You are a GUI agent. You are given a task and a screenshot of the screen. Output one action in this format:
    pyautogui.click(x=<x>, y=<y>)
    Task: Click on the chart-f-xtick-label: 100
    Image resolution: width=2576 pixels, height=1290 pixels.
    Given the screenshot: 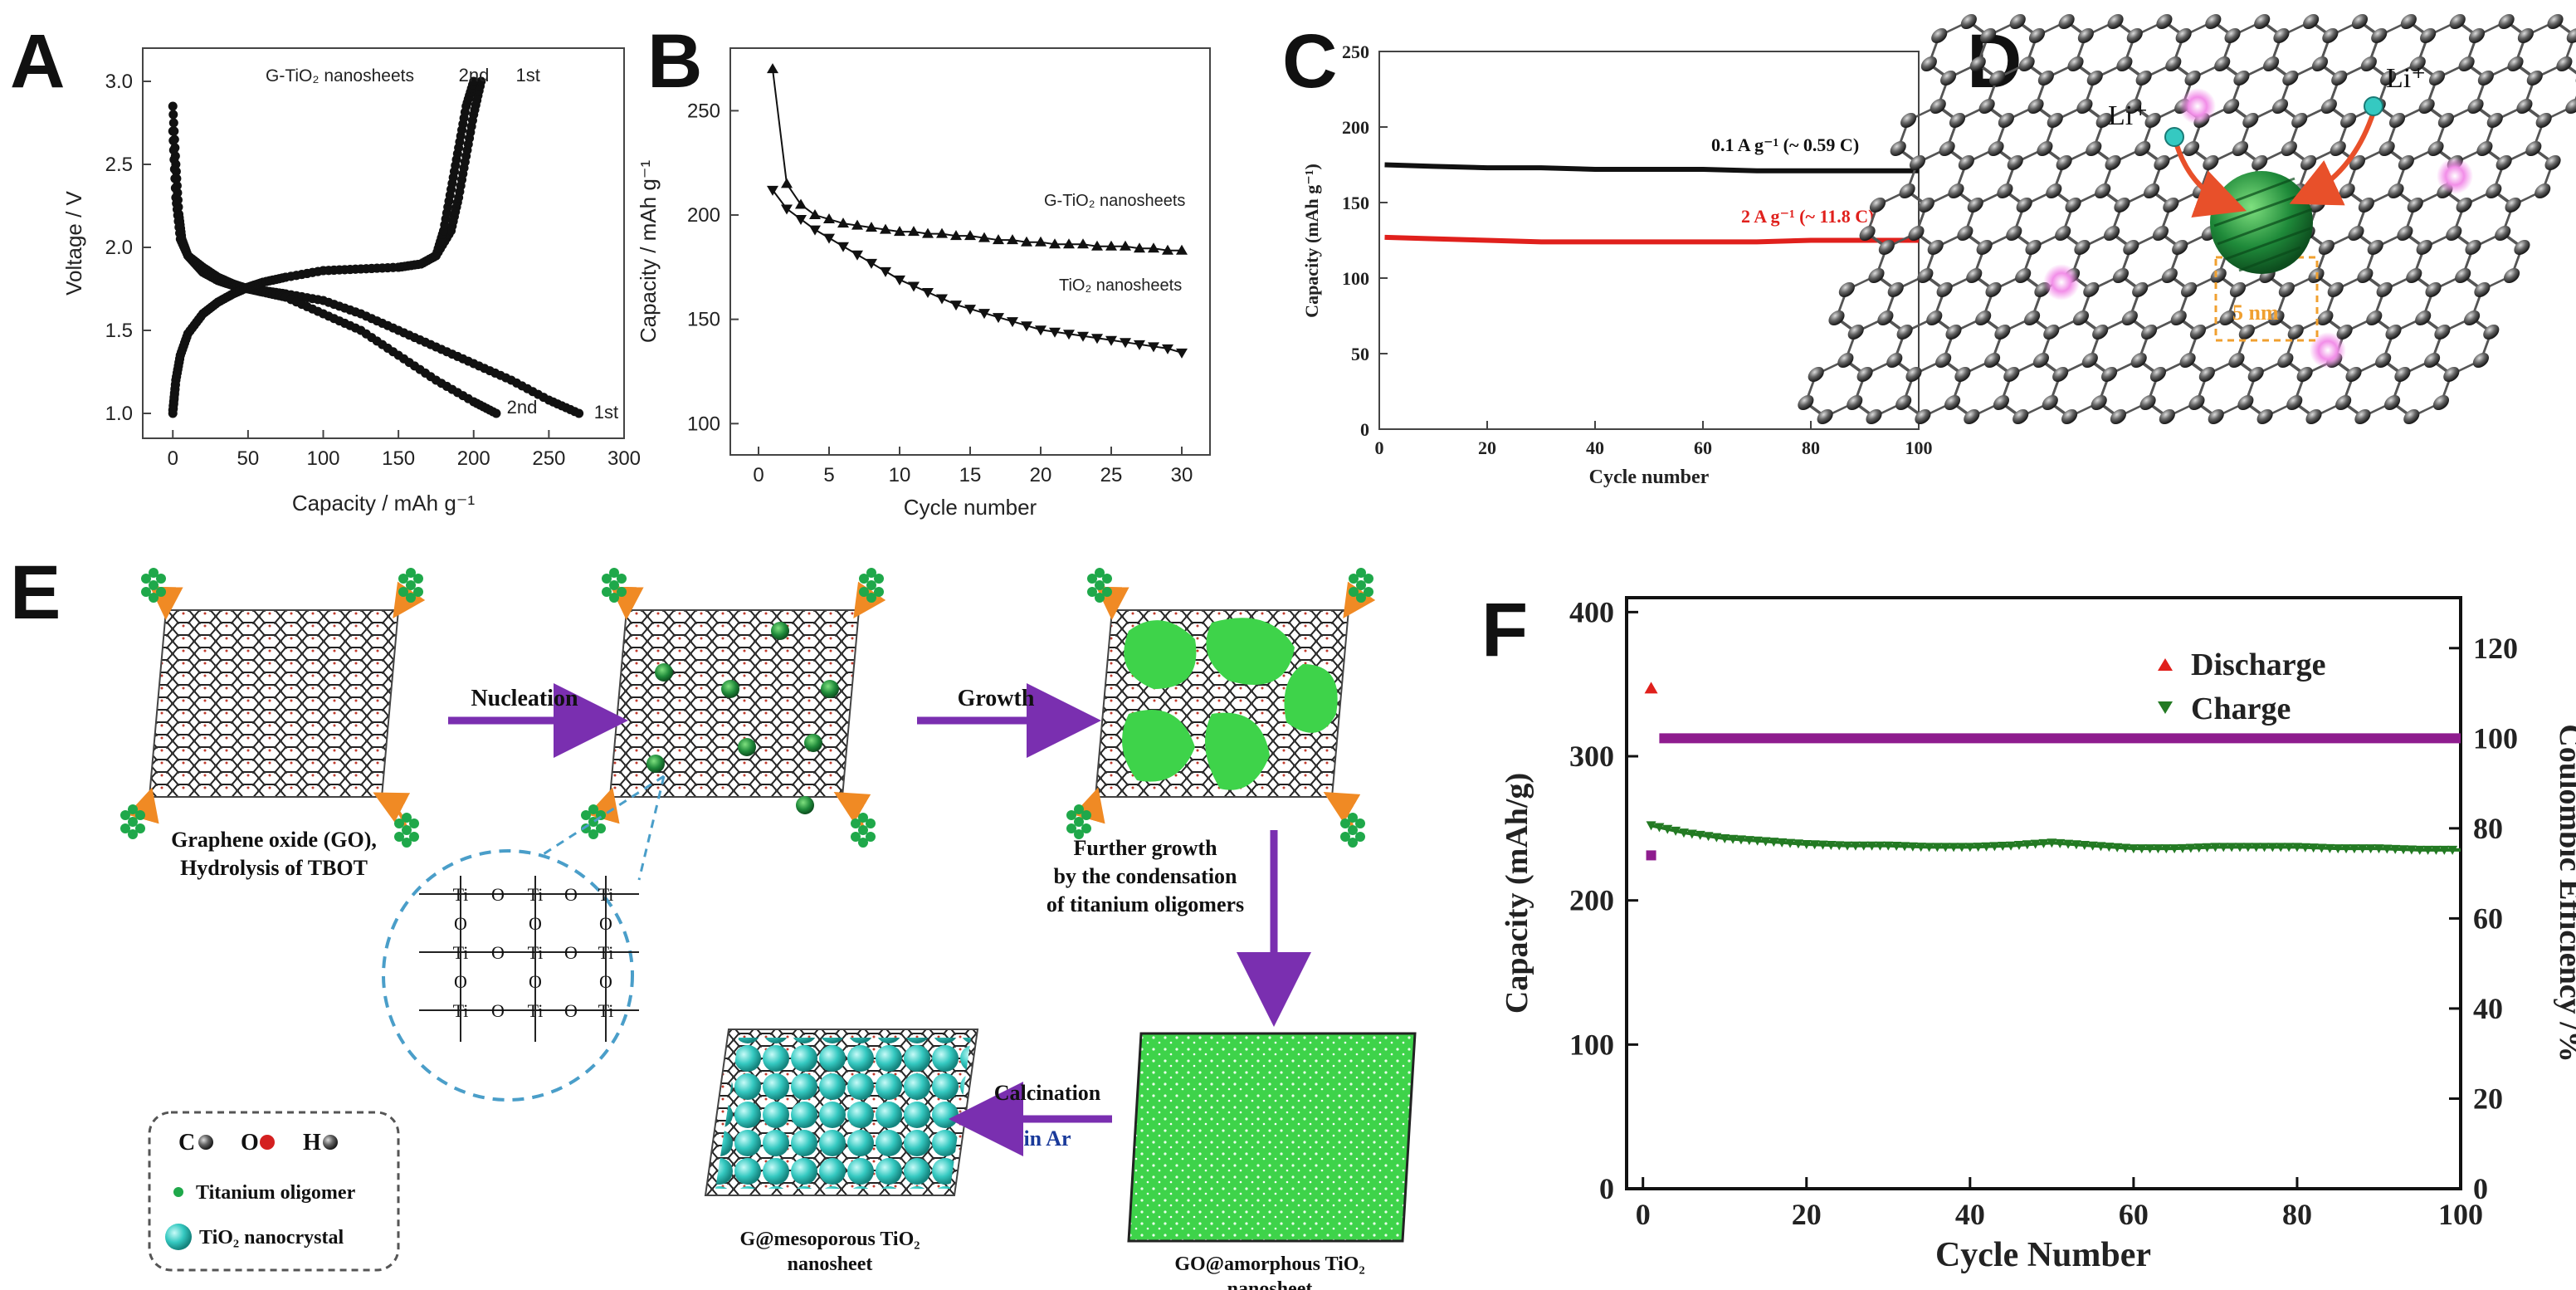 What is the action you would take?
    pyautogui.click(x=2461, y=1214)
    